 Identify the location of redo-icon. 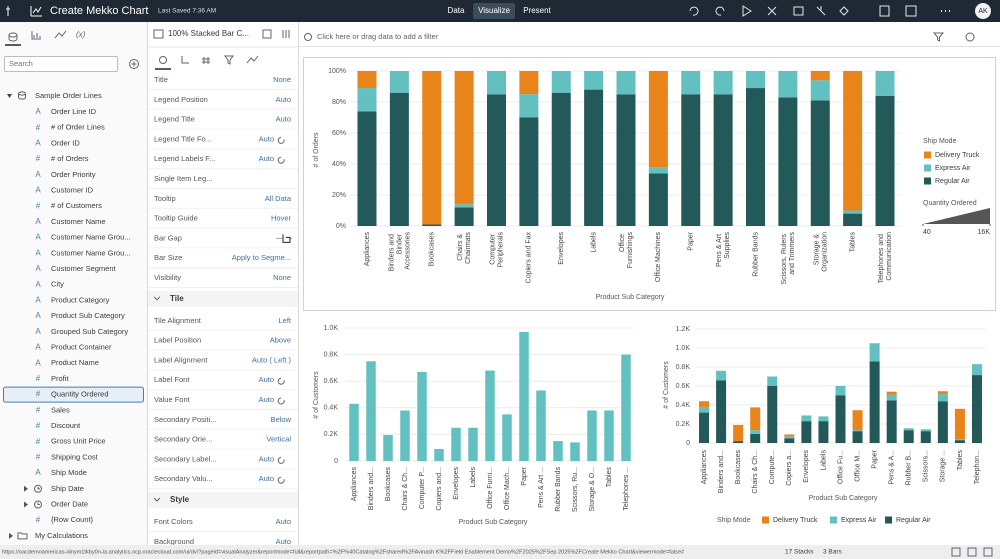
(720, 11).